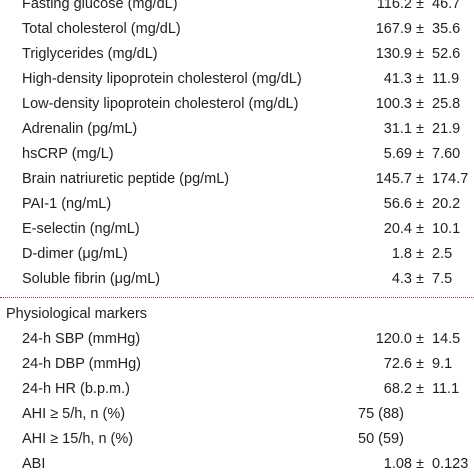 The image size is (474, 474). I want to click on cell-mean: 41.3, so click(397, 79).